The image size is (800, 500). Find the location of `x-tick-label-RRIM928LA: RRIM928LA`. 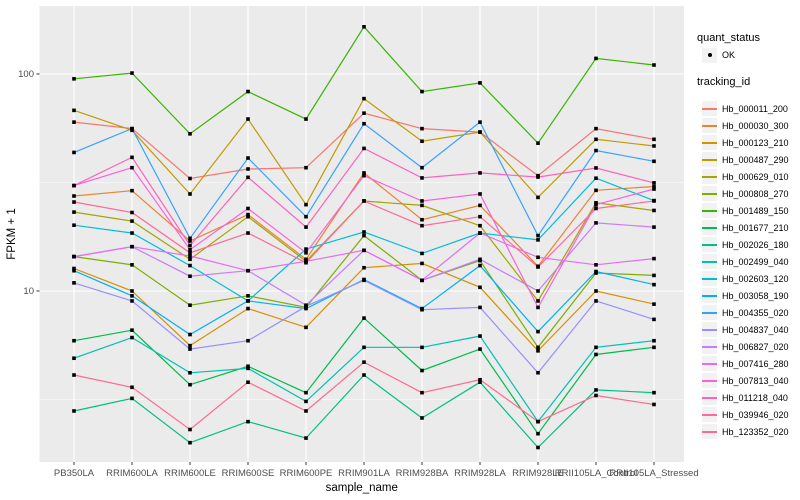

x-tick-label-RRIM928LA: RRIM928LA is located at coordinates (480, 473).